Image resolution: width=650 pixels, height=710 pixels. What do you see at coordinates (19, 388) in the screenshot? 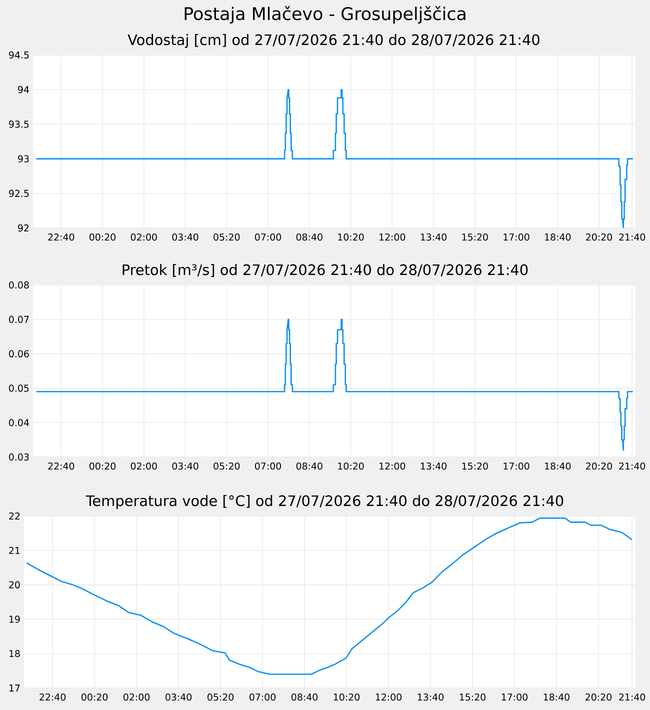
I see `y-tick-label: 0.05` at bounding box center [19, 388].